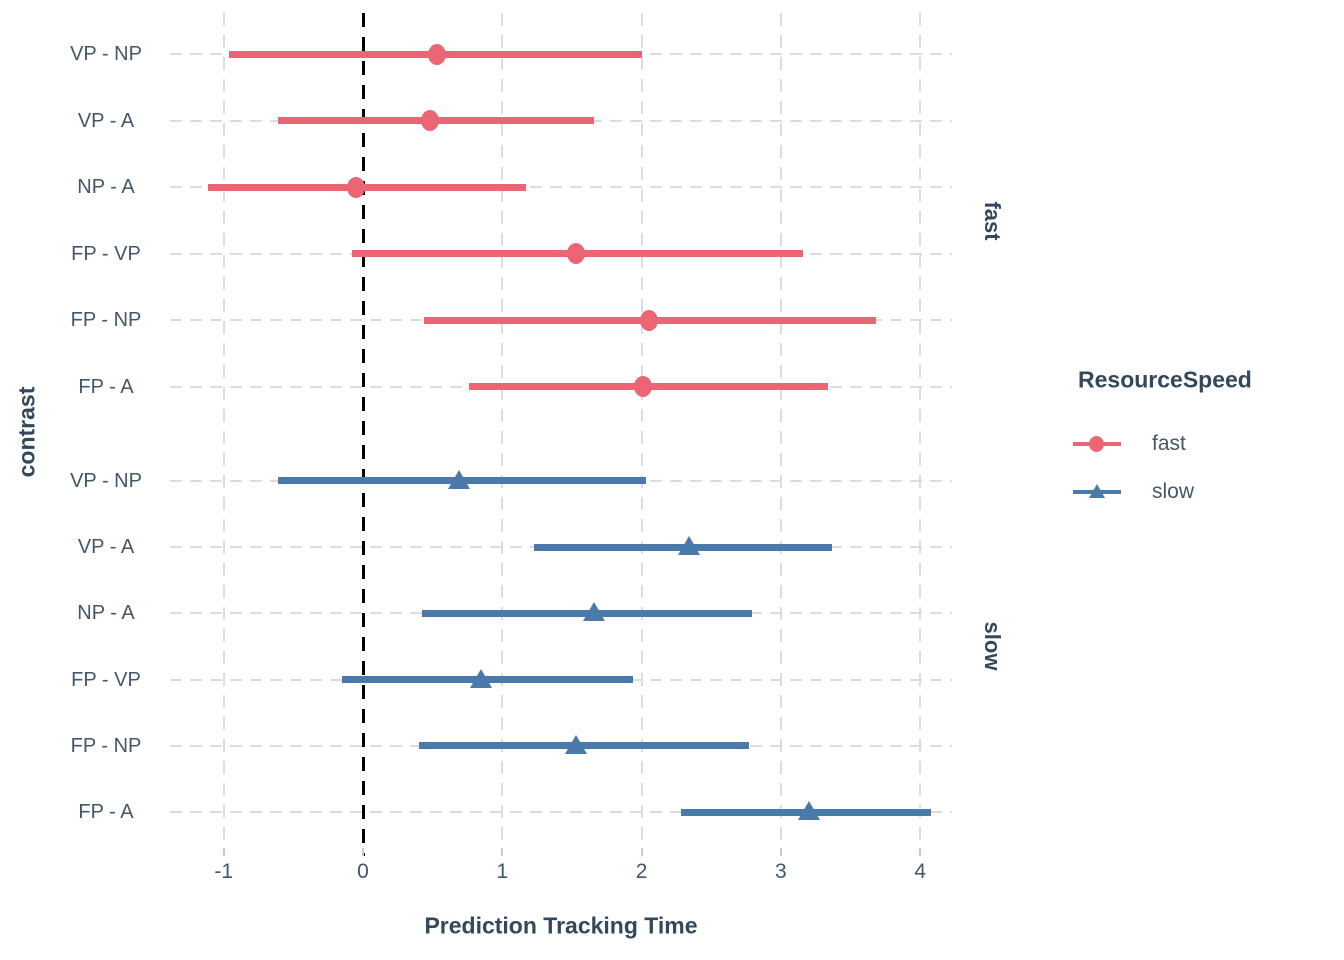 The width and height of the screenshot is (1344, 960). What do you see at coordinates (26, 432) in the screenshot?
I see `y-axis-title: contrast` at bounding box center [26, 432].